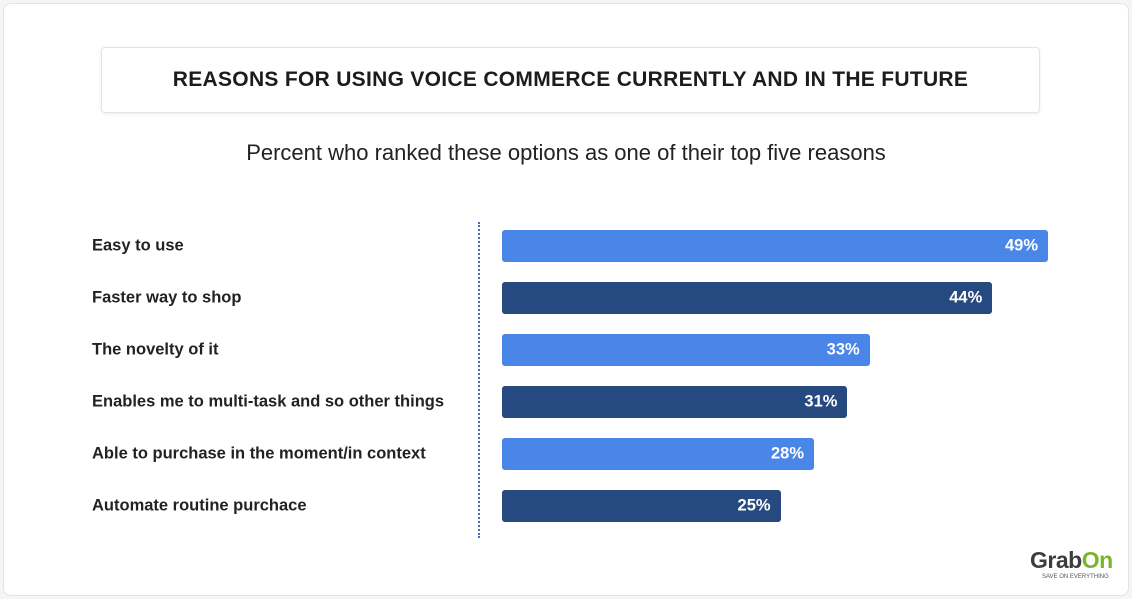  I want to click on data-label: 44%, so click(966, 297).